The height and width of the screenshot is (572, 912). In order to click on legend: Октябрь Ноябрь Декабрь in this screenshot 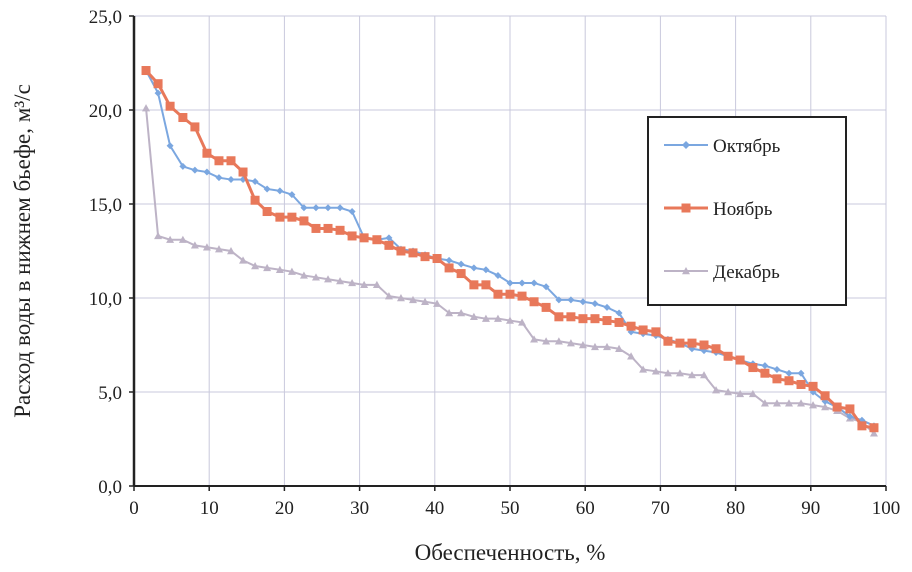, I will do `click(747, 211)`.